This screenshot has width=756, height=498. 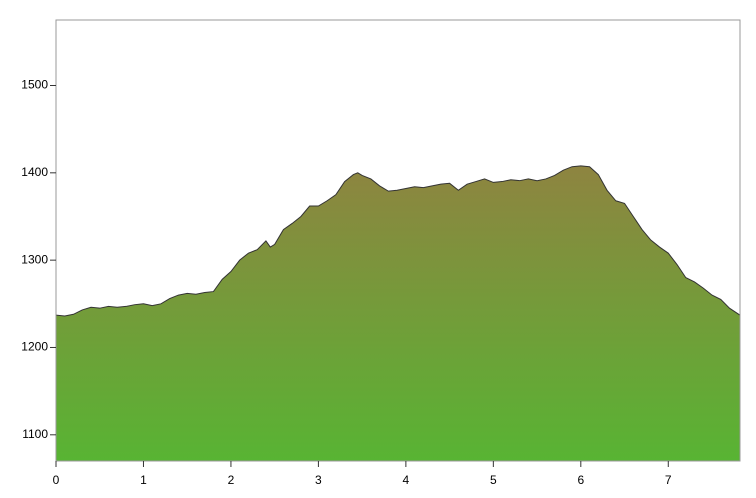 What do you see at coordinates (580, 480) in the screenshot?
I see `x-tick-label: 6` at bounding box center [580, 480].